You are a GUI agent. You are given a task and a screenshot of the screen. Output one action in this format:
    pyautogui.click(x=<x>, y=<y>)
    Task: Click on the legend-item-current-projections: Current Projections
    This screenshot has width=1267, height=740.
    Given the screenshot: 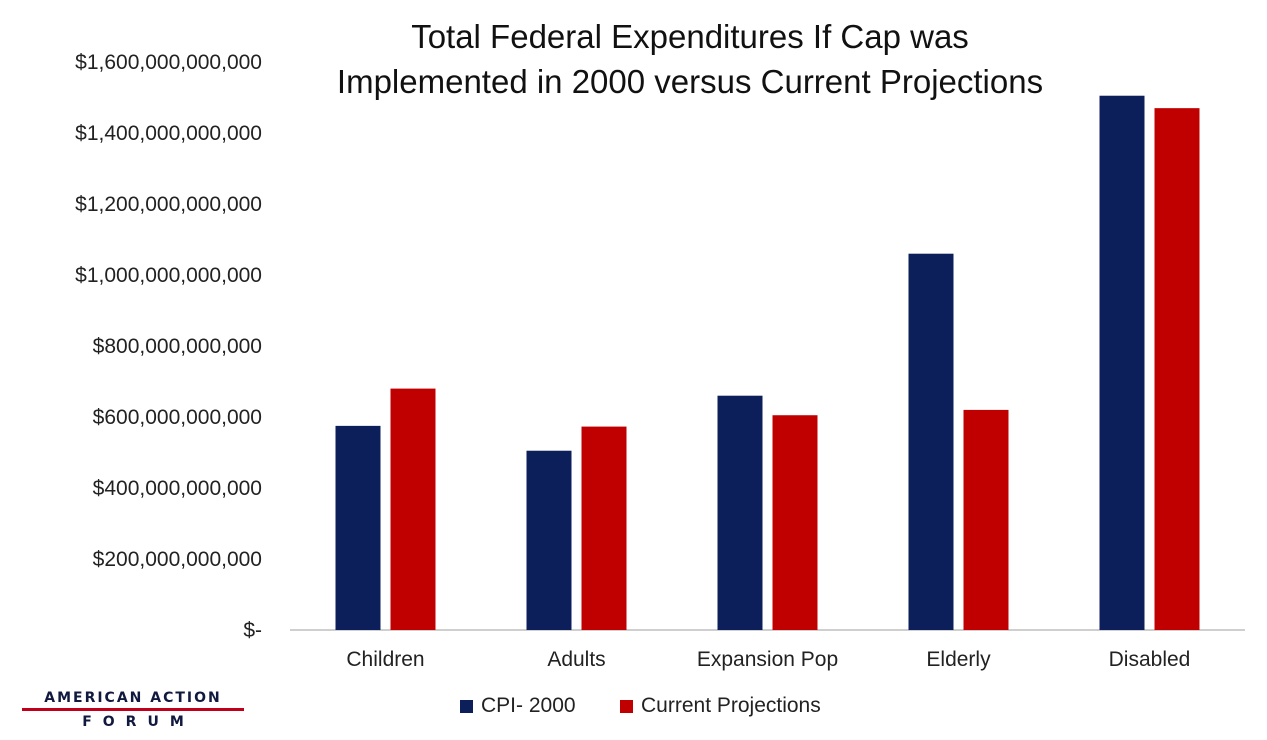 What is the action you would take?
    pyautogui.click(x=720, y=706)
    